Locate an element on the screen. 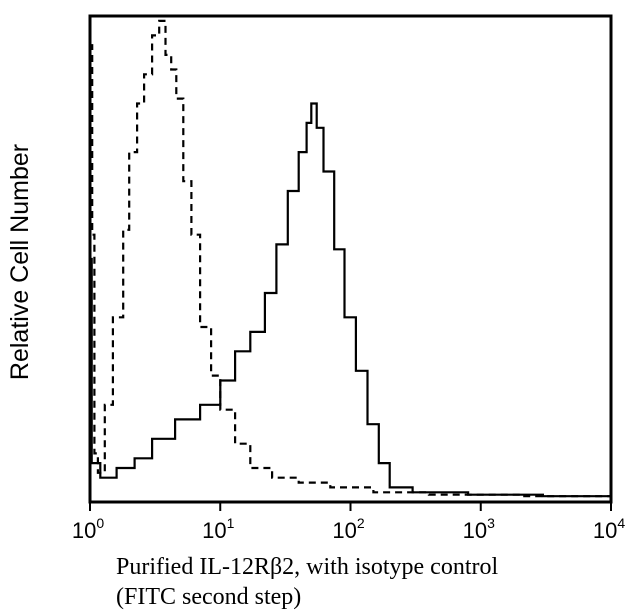 The image size is (629, 616). x-axis-label-line-1: Purified IL-12Rβ2, with isotype control is located at coordinates (307, 567).